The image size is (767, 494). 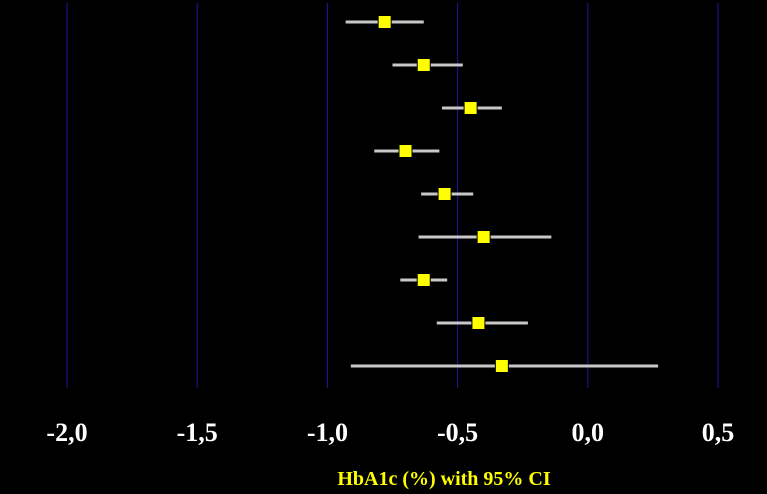 I want to click on x-tick-label-5: 0,5, so click(x=718, y=432).